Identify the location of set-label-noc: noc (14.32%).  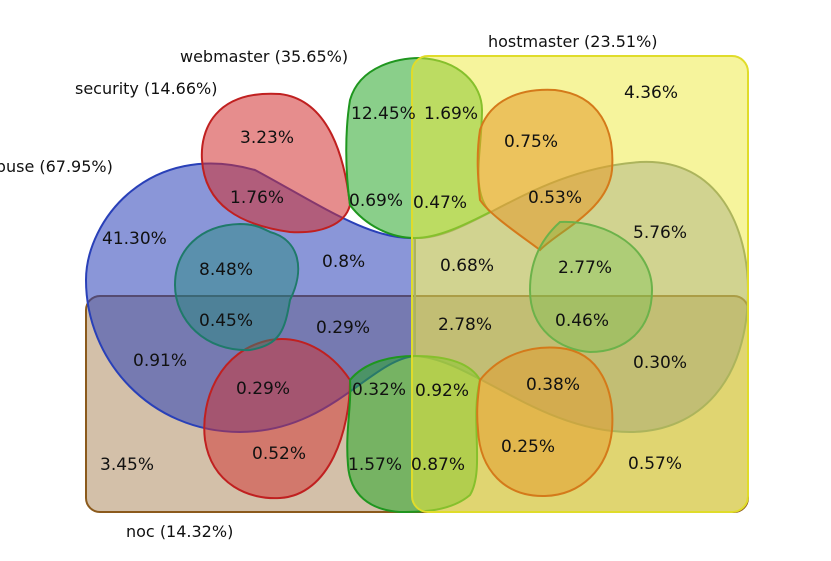
(179, 531).